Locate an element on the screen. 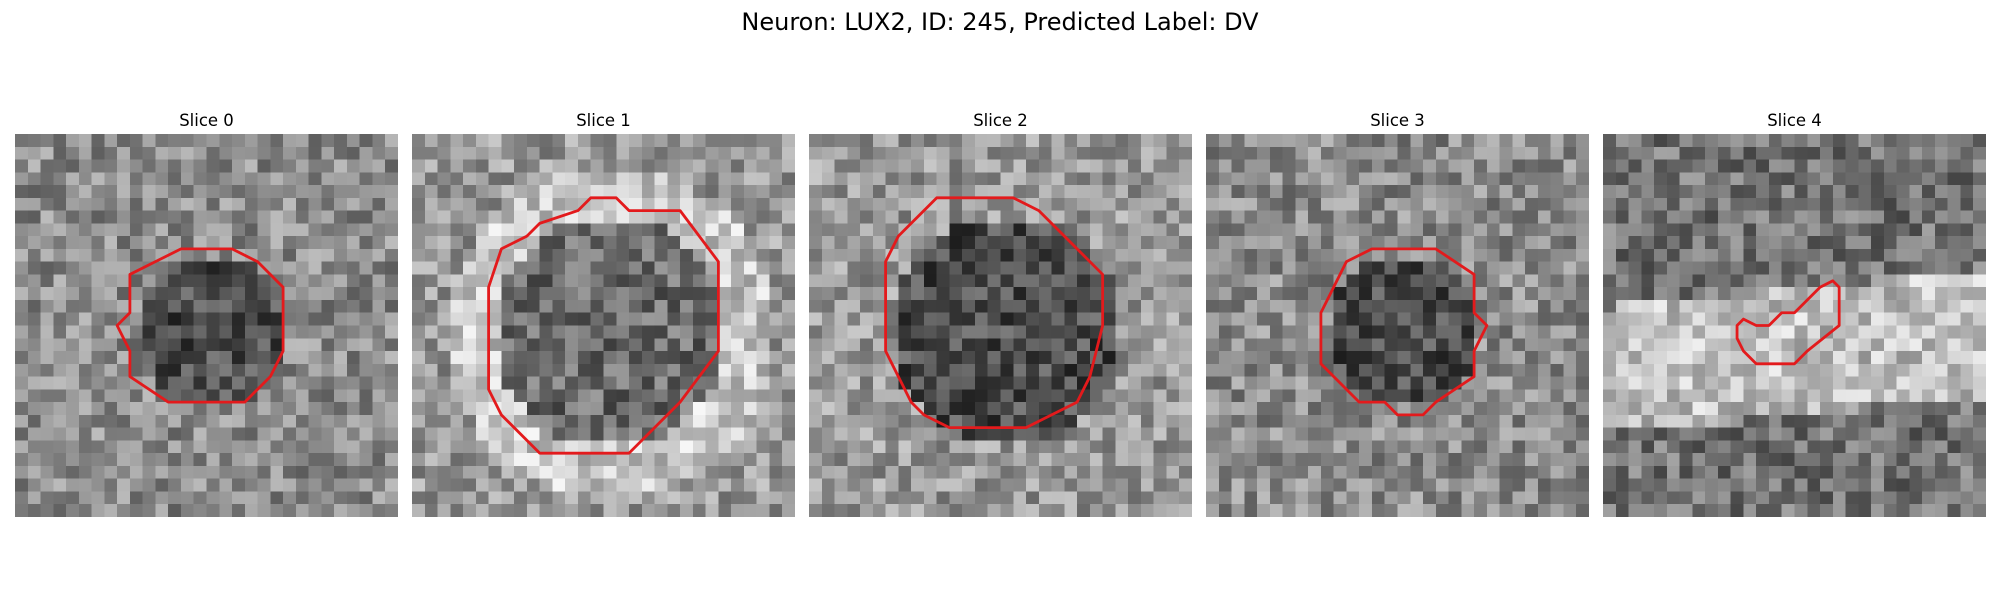 The width and height of the screenshot is (2000, 600). slice-panel-2: Slice 2 is located at coordinates (1000, 312).